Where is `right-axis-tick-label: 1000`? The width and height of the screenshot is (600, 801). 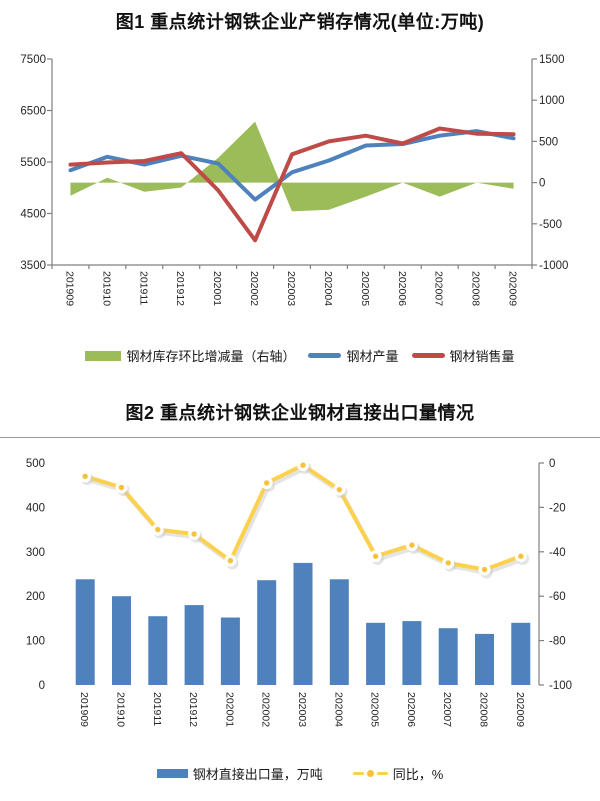 right-axis-tick-label: 1000 is located at coordinates (552, 101).